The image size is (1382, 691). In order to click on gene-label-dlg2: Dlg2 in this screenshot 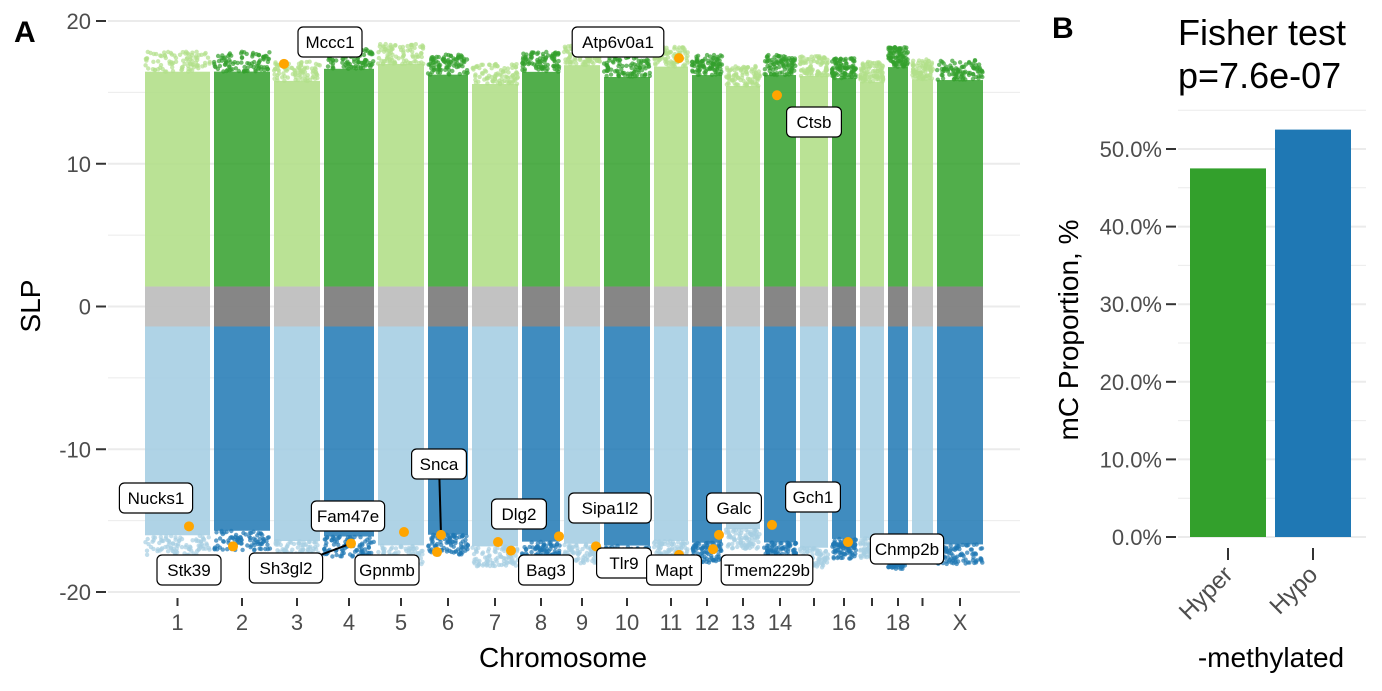, I will do `click(519, 523)`.